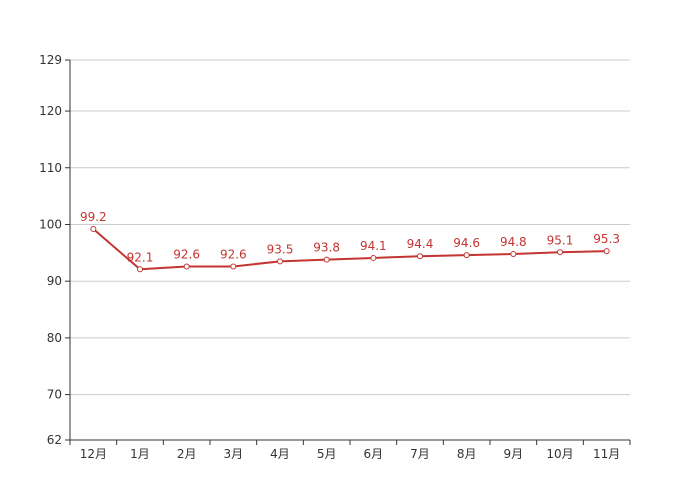 The width and height of the screenshot is (700, 504). I want to click on series-line, so click(349, 249).